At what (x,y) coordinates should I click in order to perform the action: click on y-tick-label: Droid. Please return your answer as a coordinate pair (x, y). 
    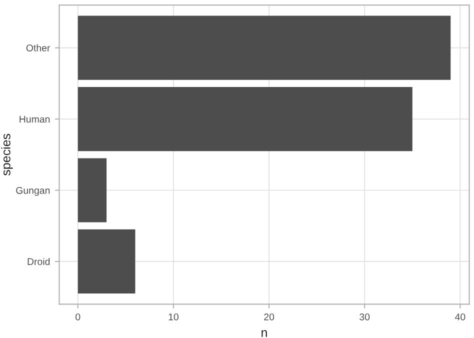
    Looking at the image, I should click on (39, 262).